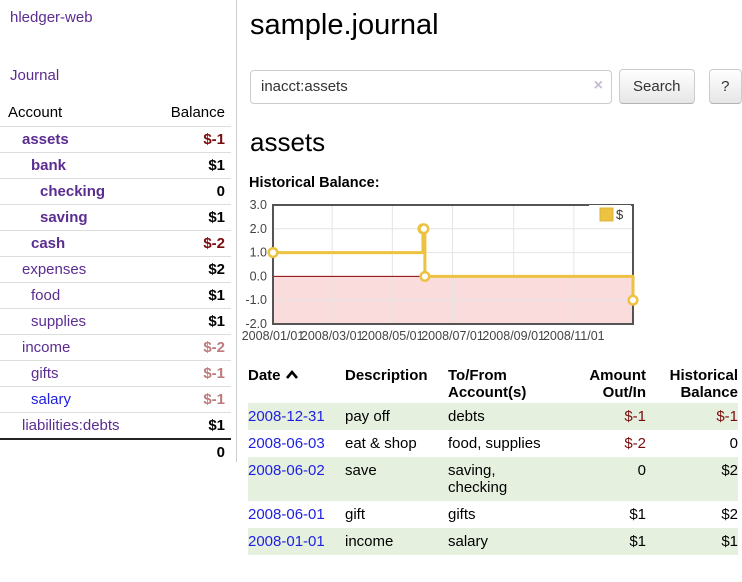  What do you see at coordinates (51, 399) in the screenshot?
I see `account-link: salary` at bounding box center [51, 399].